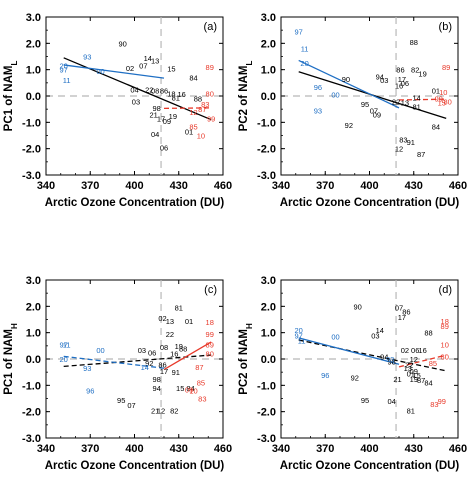 Image resolution: width=475 pixels, height=478 pixels. I want to click on x-tick-label: 340, so click(281, 449).